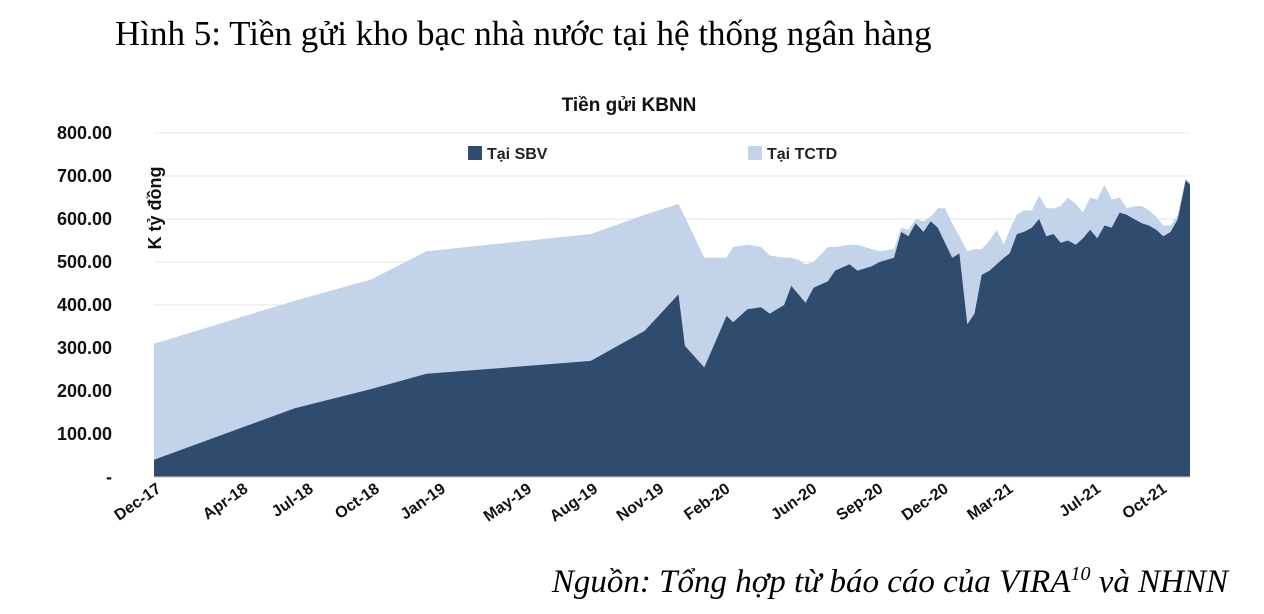  Describe the element at coordinates (811, 582) in the screenshot. I see `source-prefix: Nguồn: Tổng hợp từ báo cáo của VIRA` at that location.